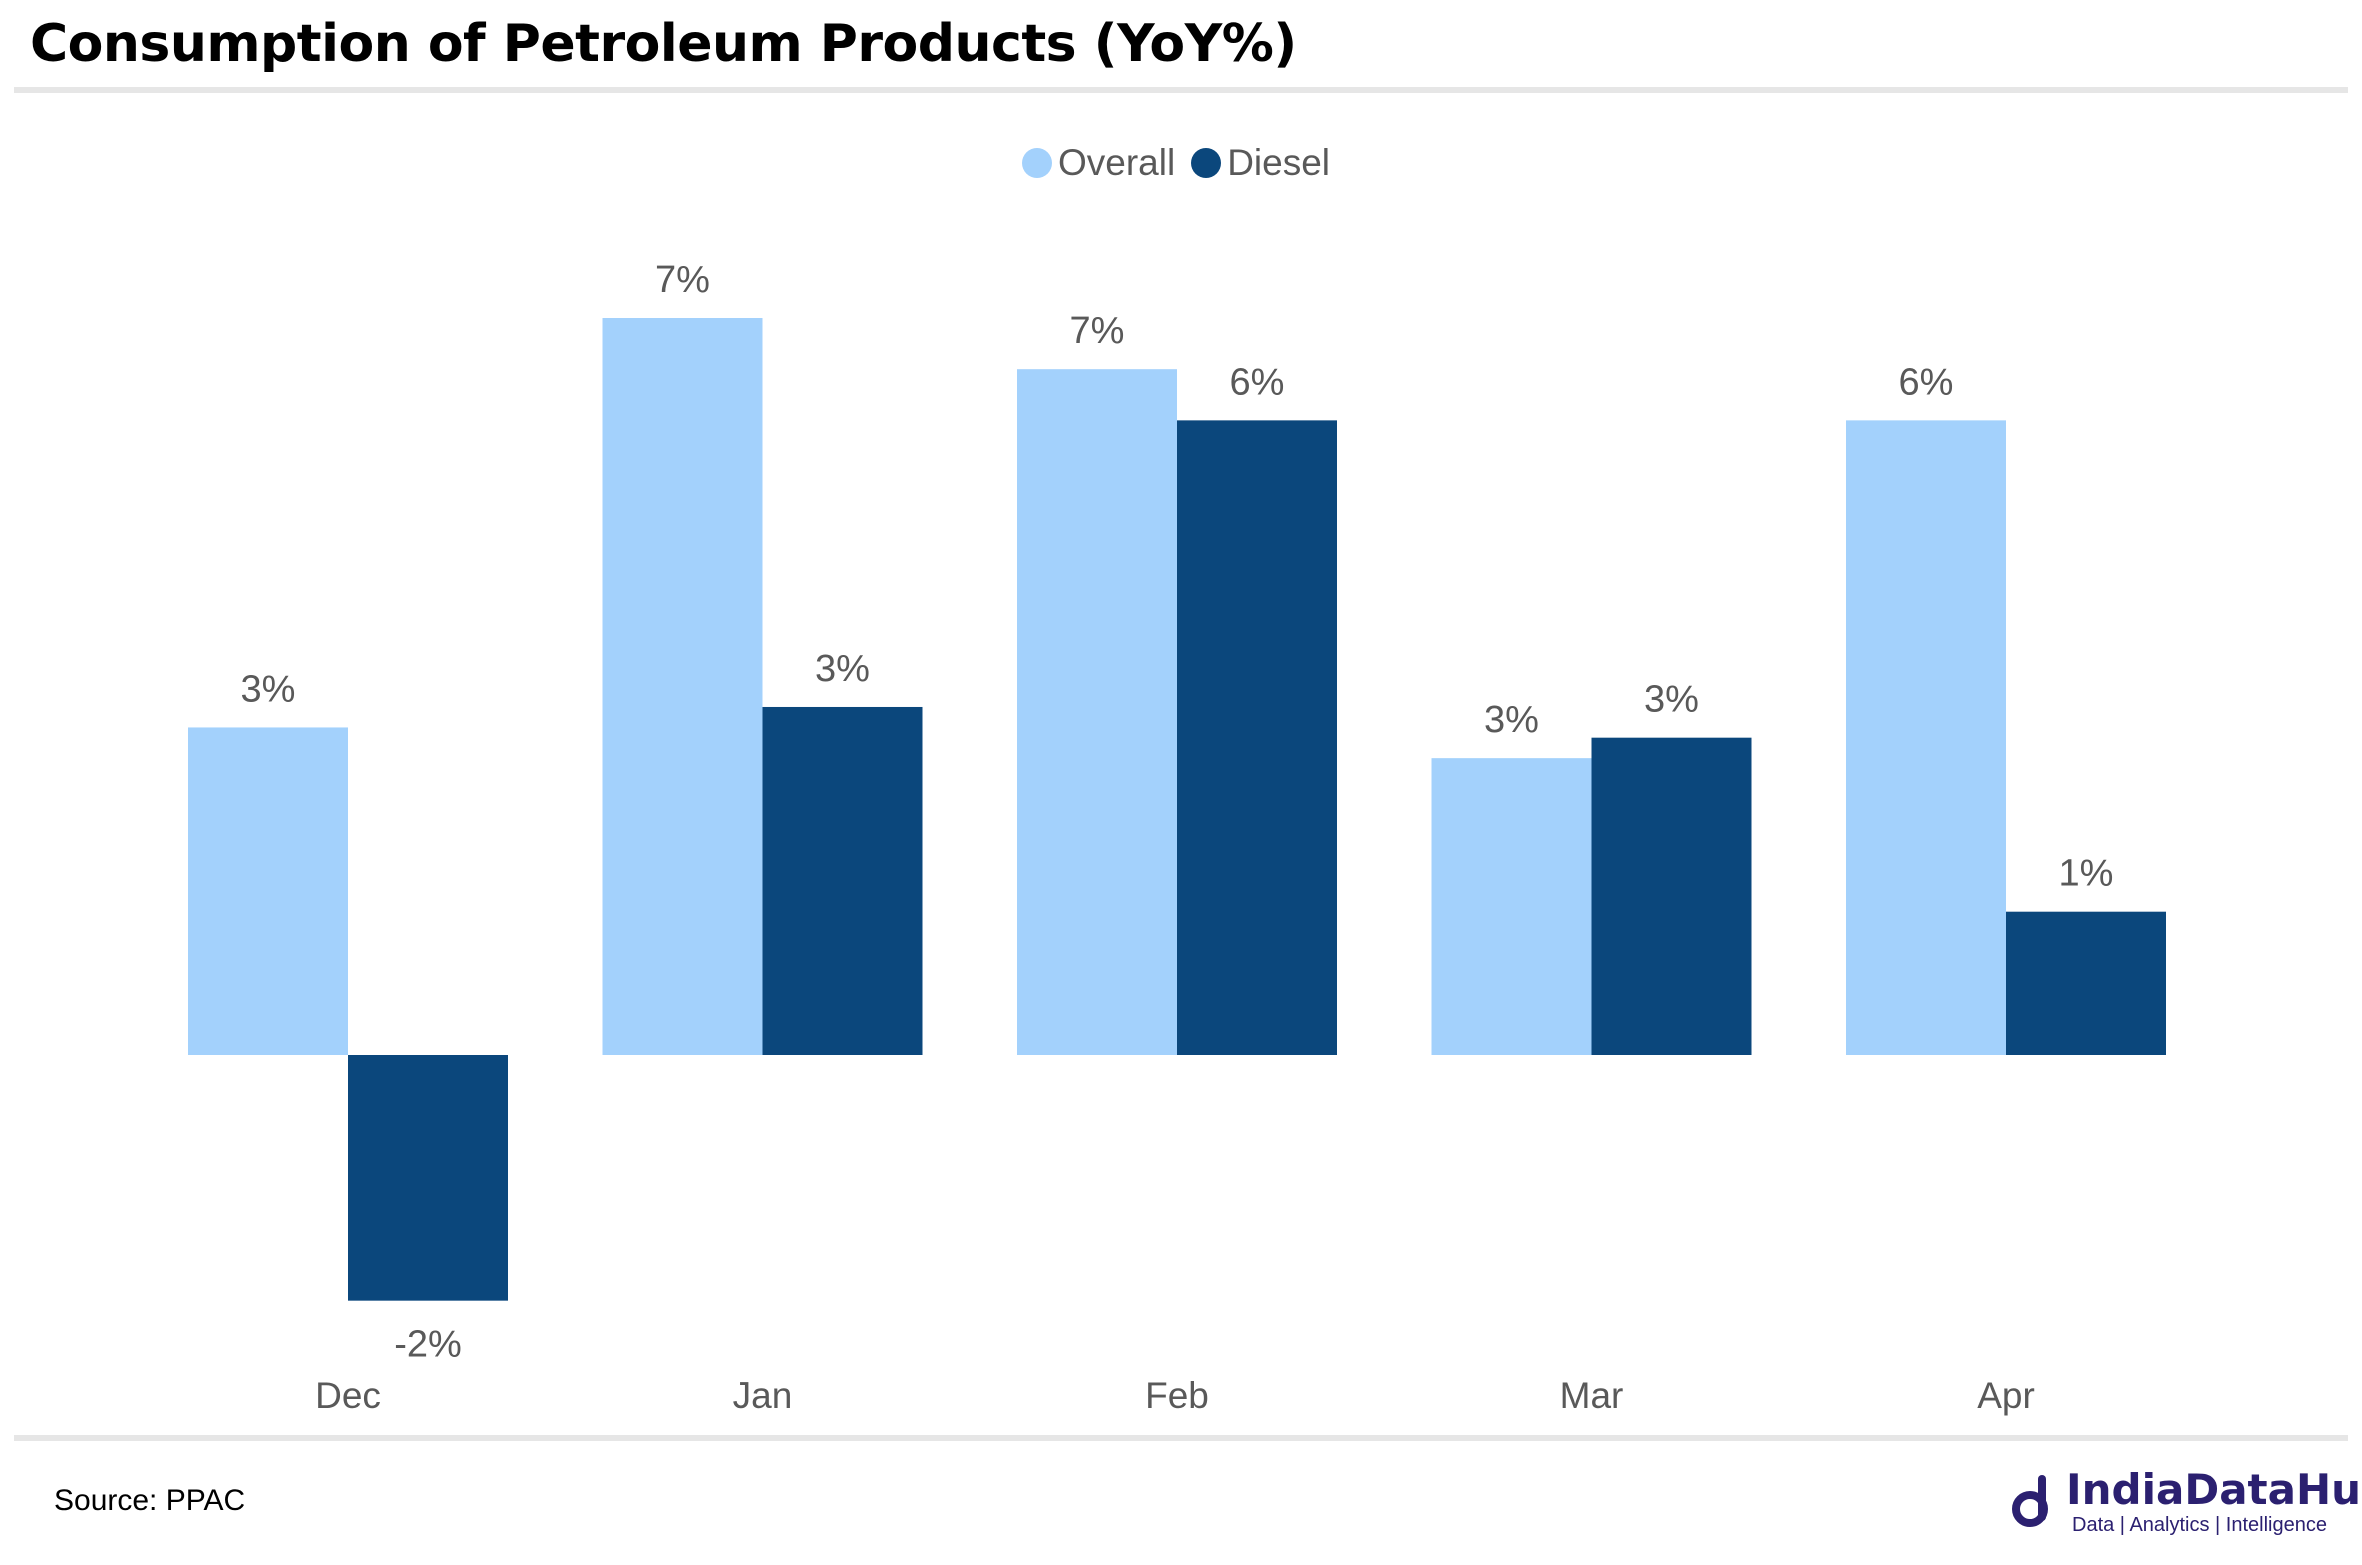 Image resolution: width=2362 pixels, height=1565 pixels. What do you see at coordinates (2030, 1501) in the screenshot?
I see `brand-mark-icon` at bounding box center [2030, 1501].